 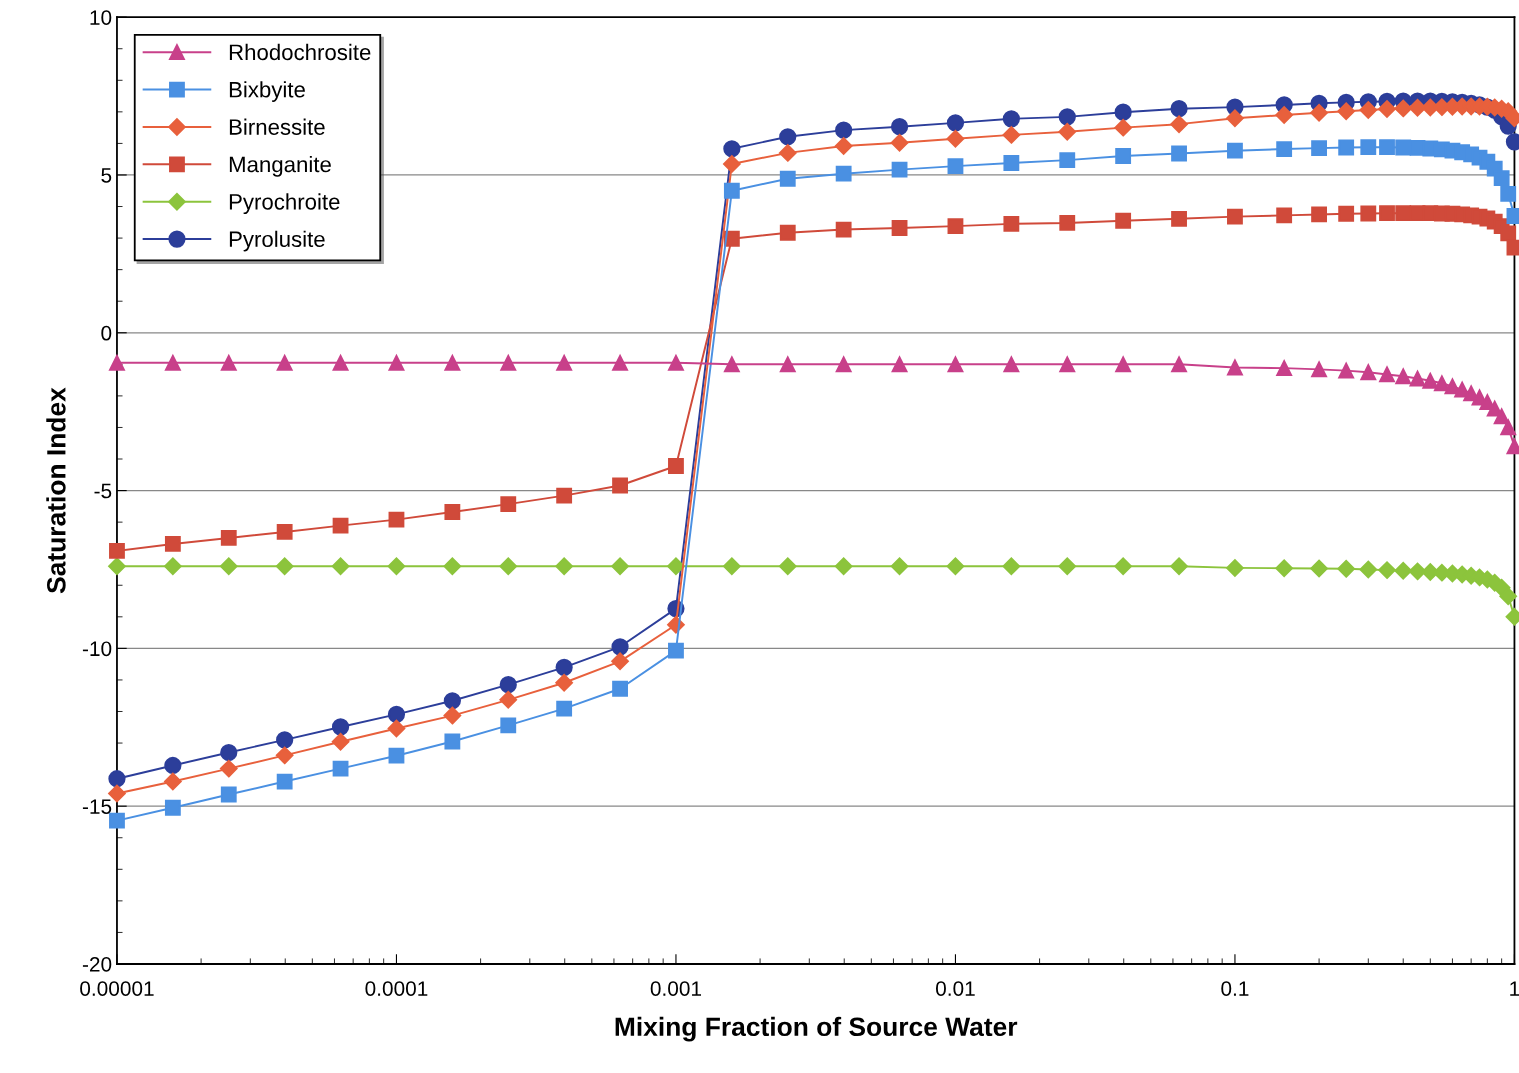 What do you see at coordinates (396, 988) in the screenshot?
I see `x-tick-label: 0.0001` at bounding box center [396, 988].